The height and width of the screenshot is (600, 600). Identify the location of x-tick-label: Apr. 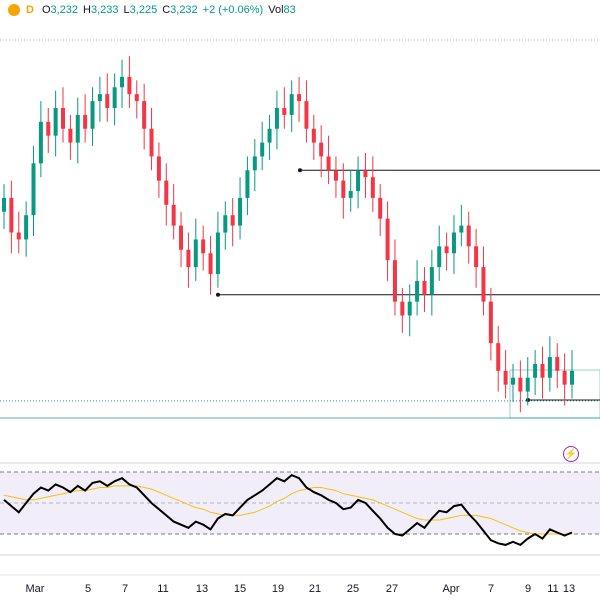
(450, 589).